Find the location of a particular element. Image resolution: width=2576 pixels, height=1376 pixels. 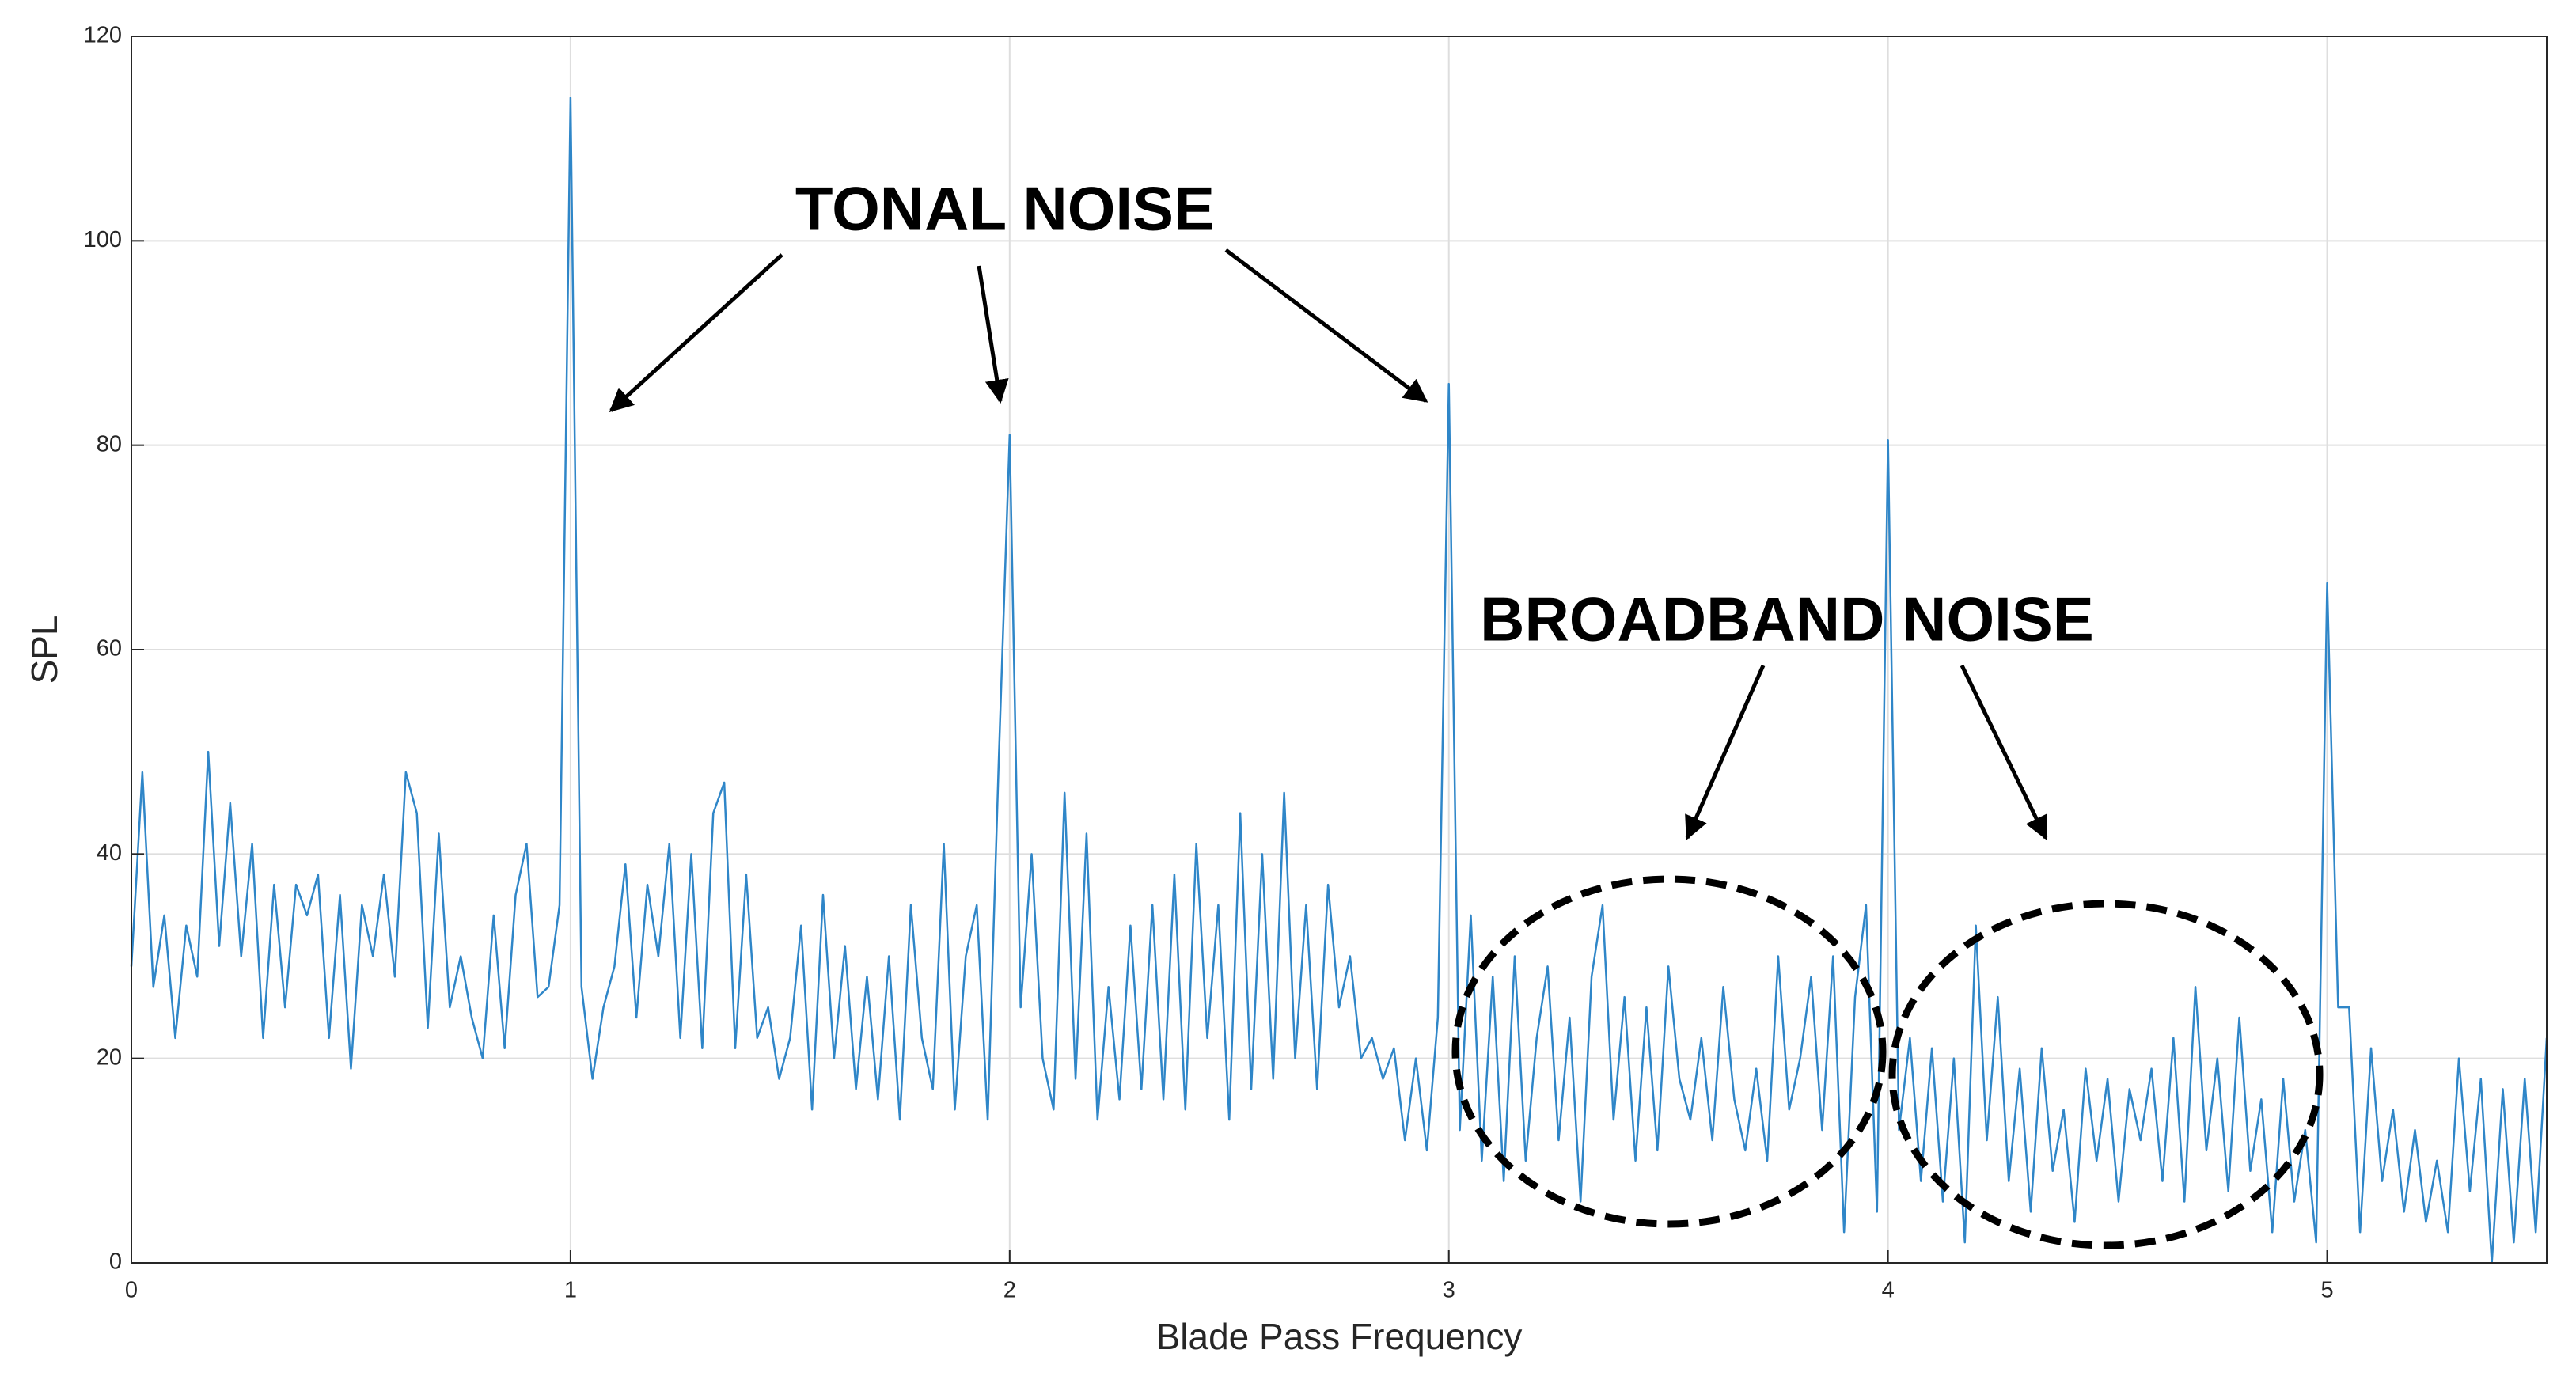

annotation: TONAL NOISE is located at coordinates (1005, 209).